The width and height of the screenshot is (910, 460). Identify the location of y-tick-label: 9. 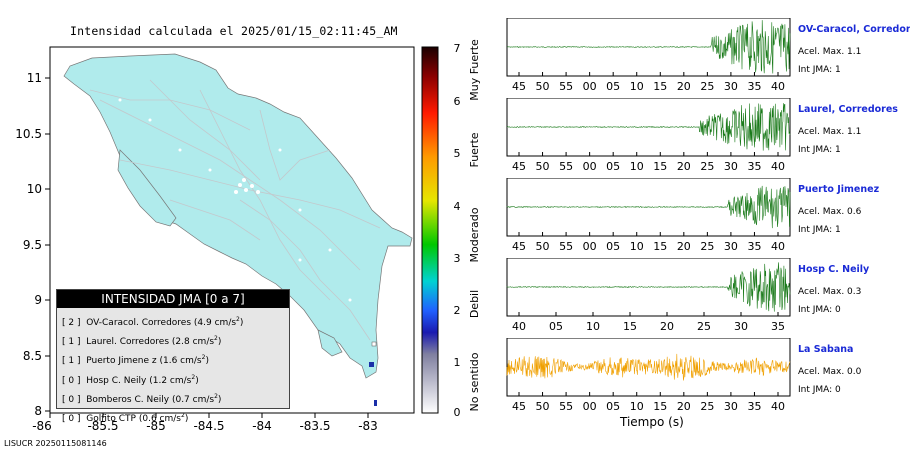
(38, 300).